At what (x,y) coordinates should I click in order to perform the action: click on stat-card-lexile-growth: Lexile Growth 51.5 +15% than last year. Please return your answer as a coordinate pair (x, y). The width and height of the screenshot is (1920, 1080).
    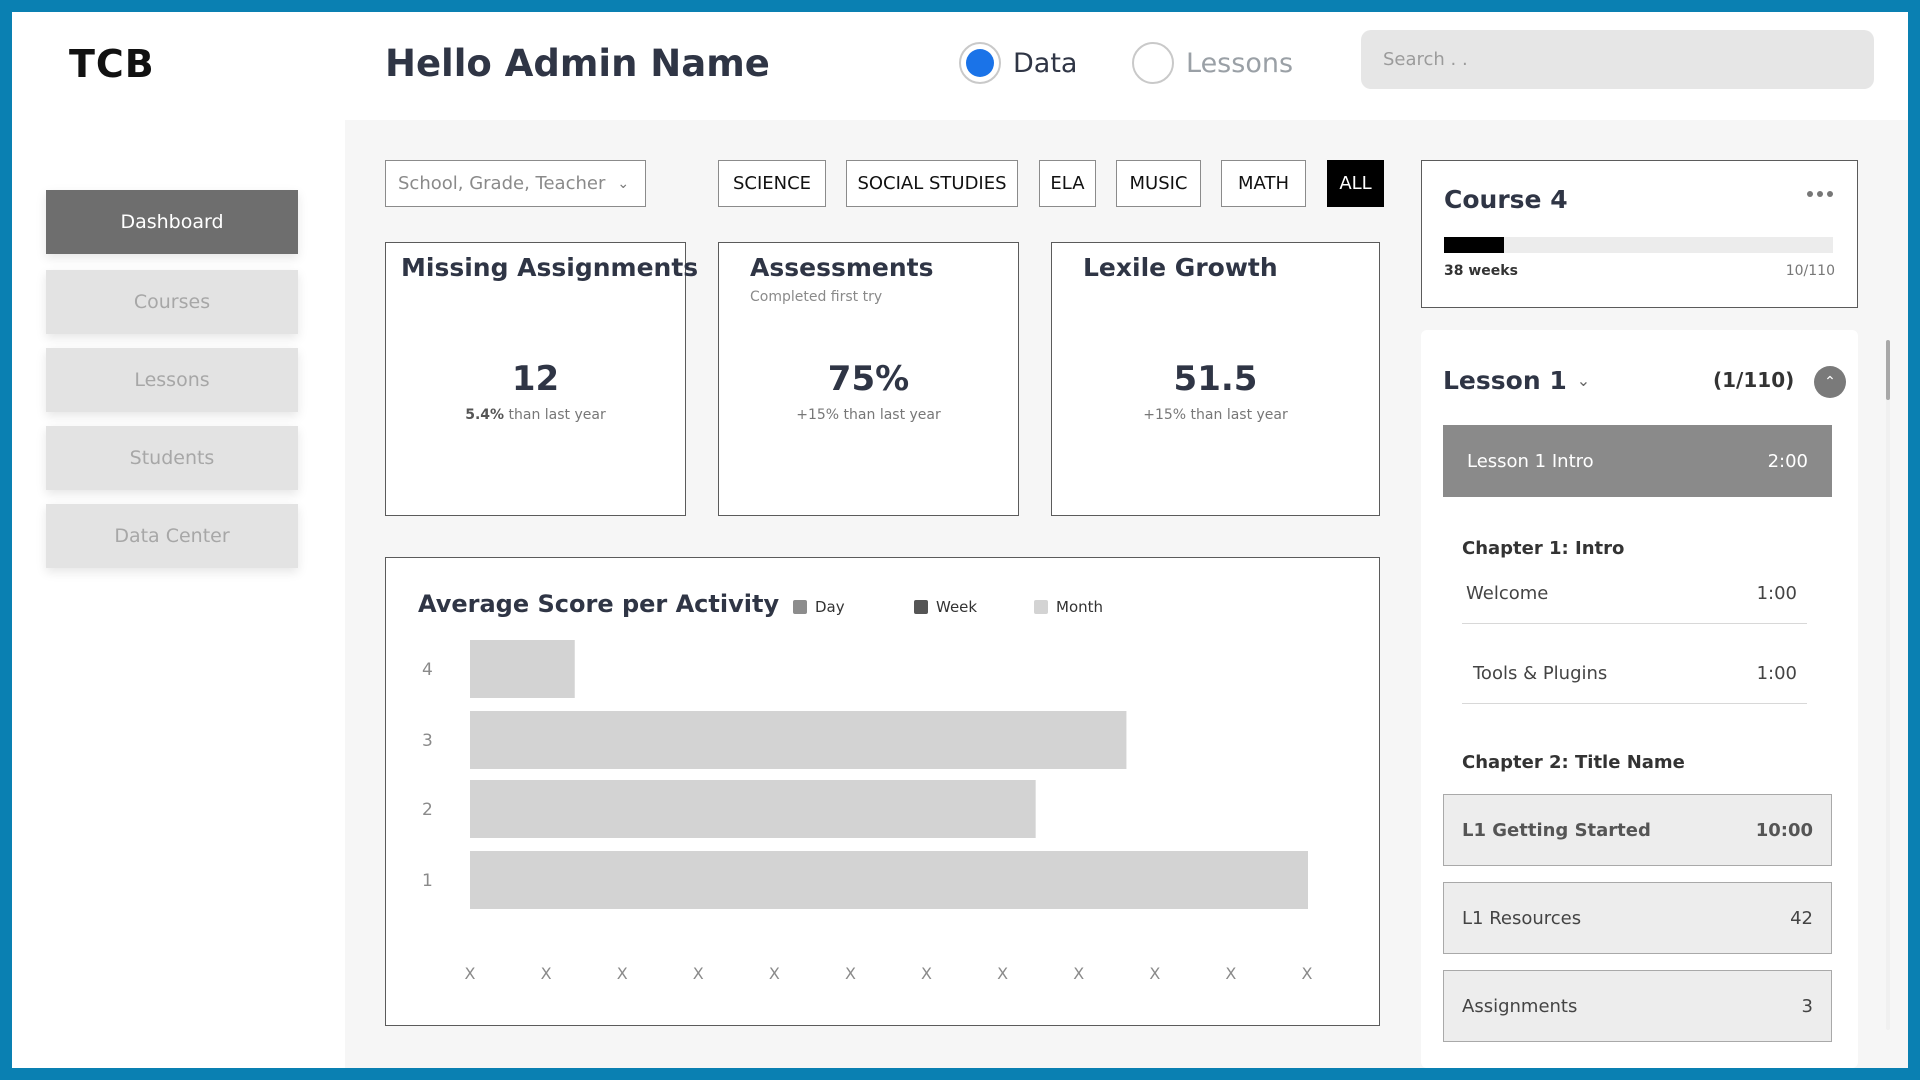
    Looking at the image, I should click on (1215, 379).